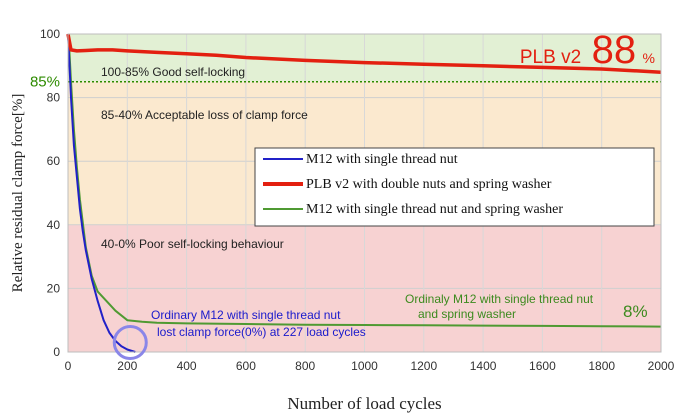 Image resolution: width=685 pixels, height=420 pixels. Describe the element at coordinates (614, 50) in the screenshot. I see `plb-annotation-value: 88` at that location.